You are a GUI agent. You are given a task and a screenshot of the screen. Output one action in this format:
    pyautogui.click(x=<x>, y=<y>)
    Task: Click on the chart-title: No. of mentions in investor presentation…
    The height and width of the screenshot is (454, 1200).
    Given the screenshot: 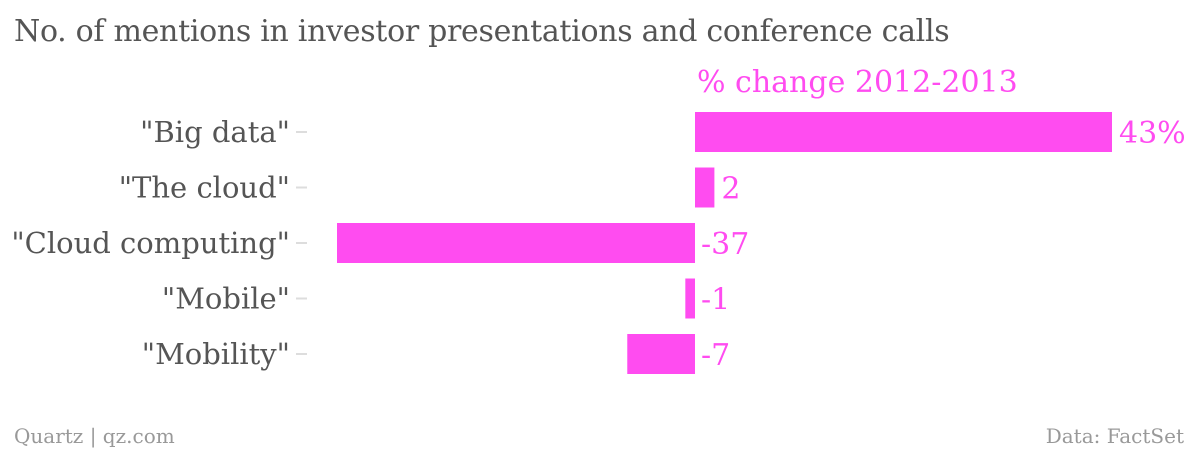 What is the action you would take?
    pyautogui.click(x=482, y=31)
    